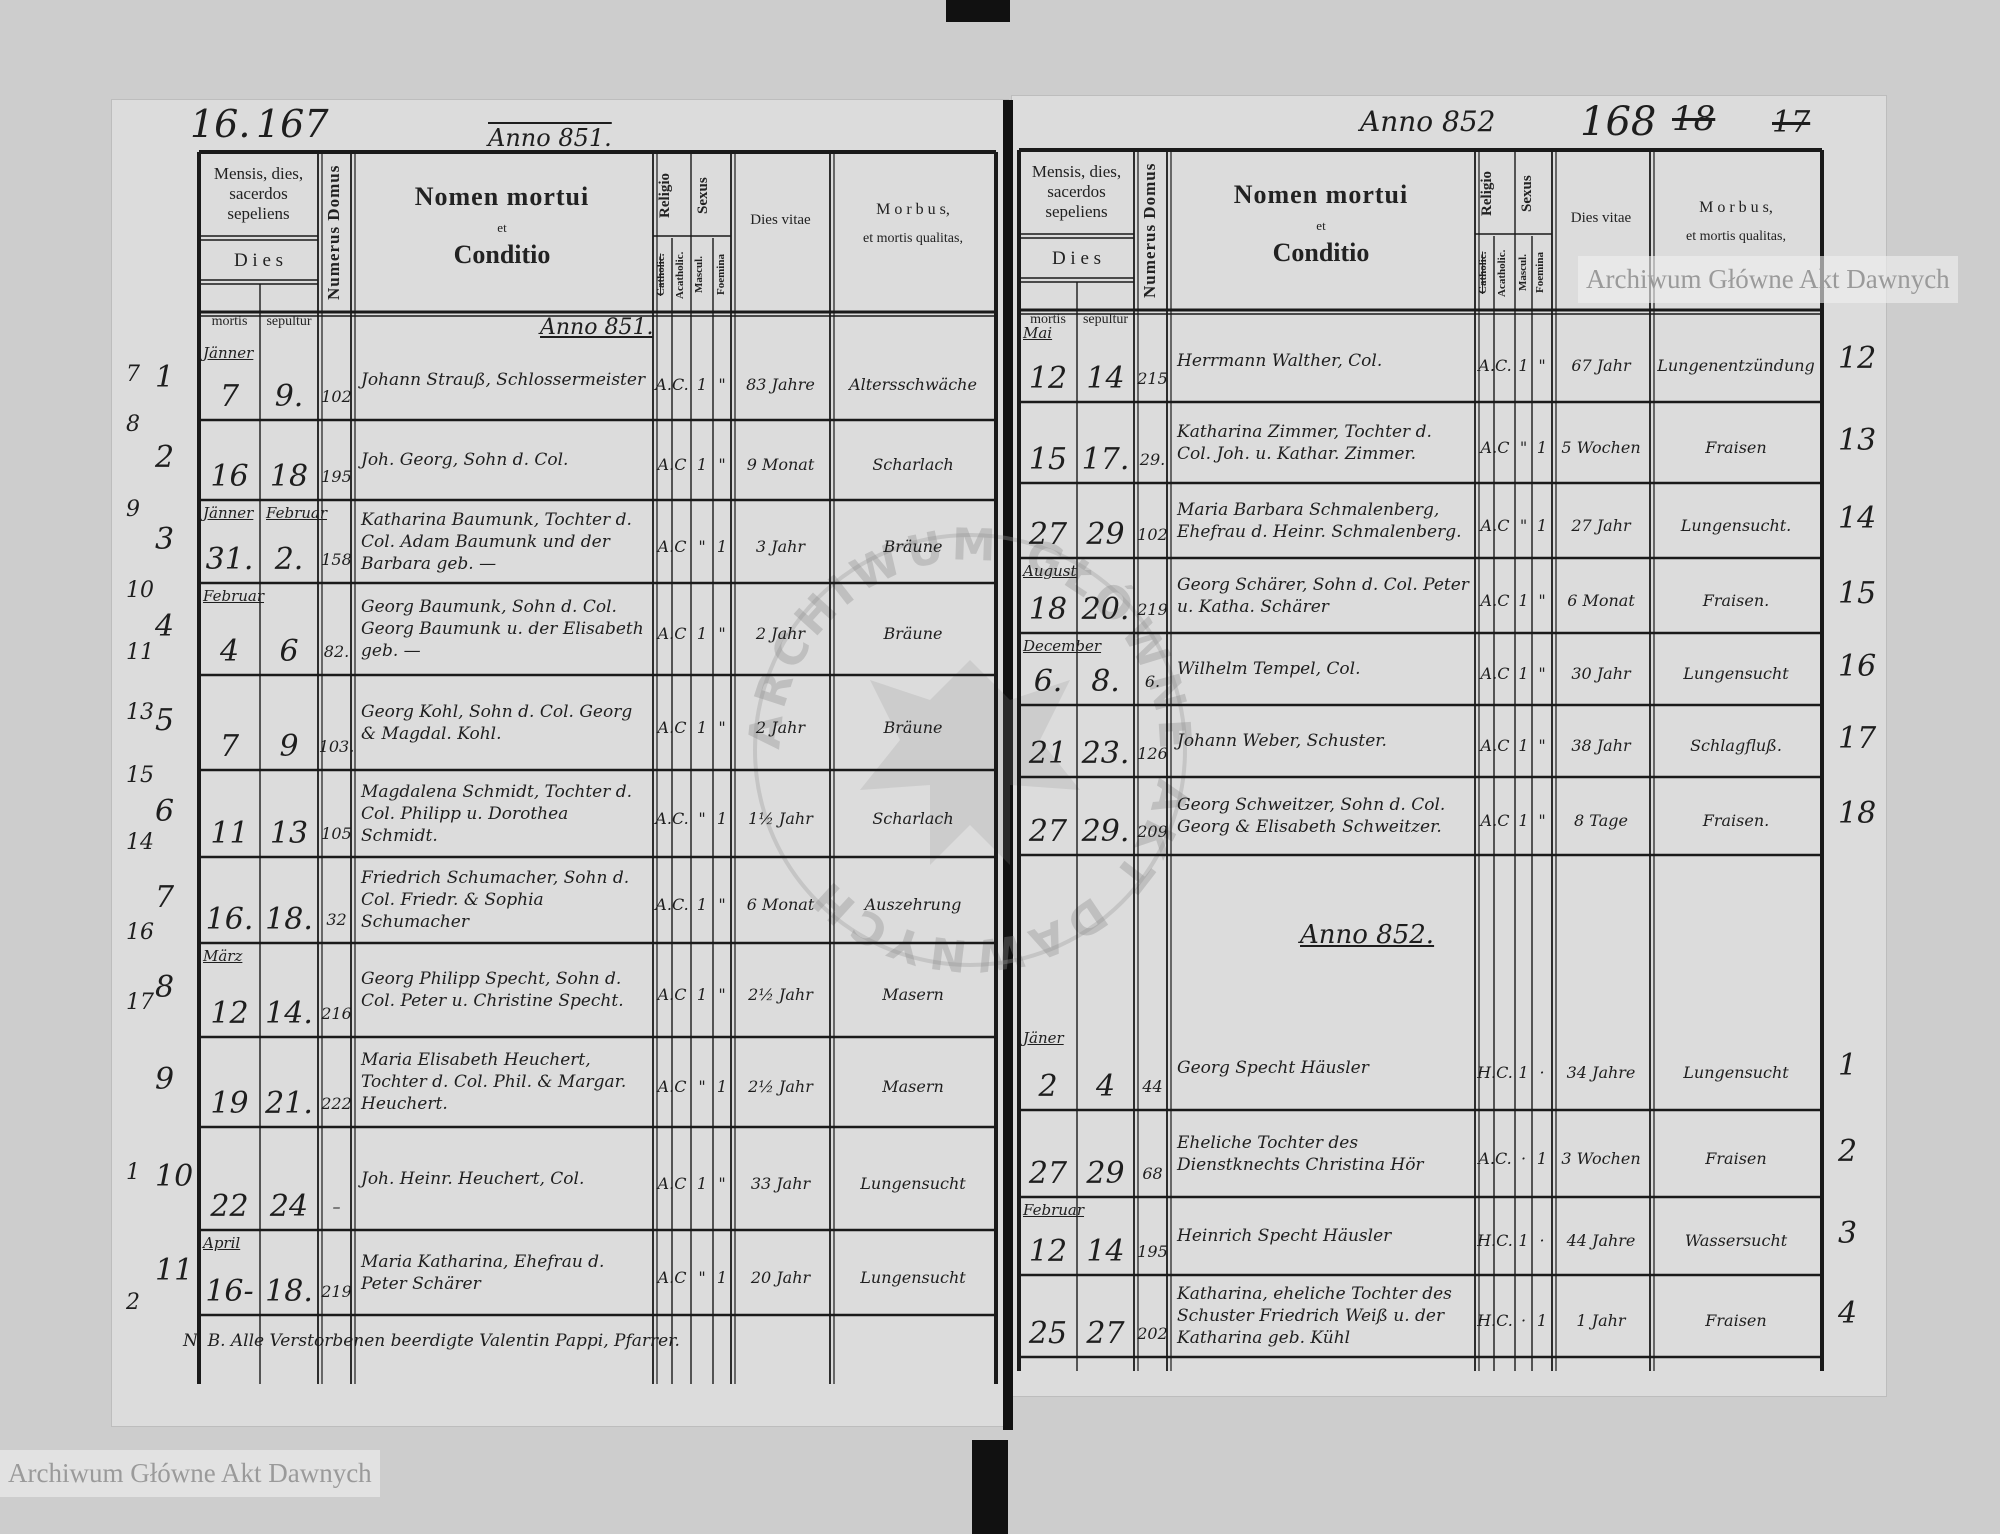 The height and width of the screenshot is (1534, 2000). I want to click on header-mascul: Mascul., so click(1523, 273).